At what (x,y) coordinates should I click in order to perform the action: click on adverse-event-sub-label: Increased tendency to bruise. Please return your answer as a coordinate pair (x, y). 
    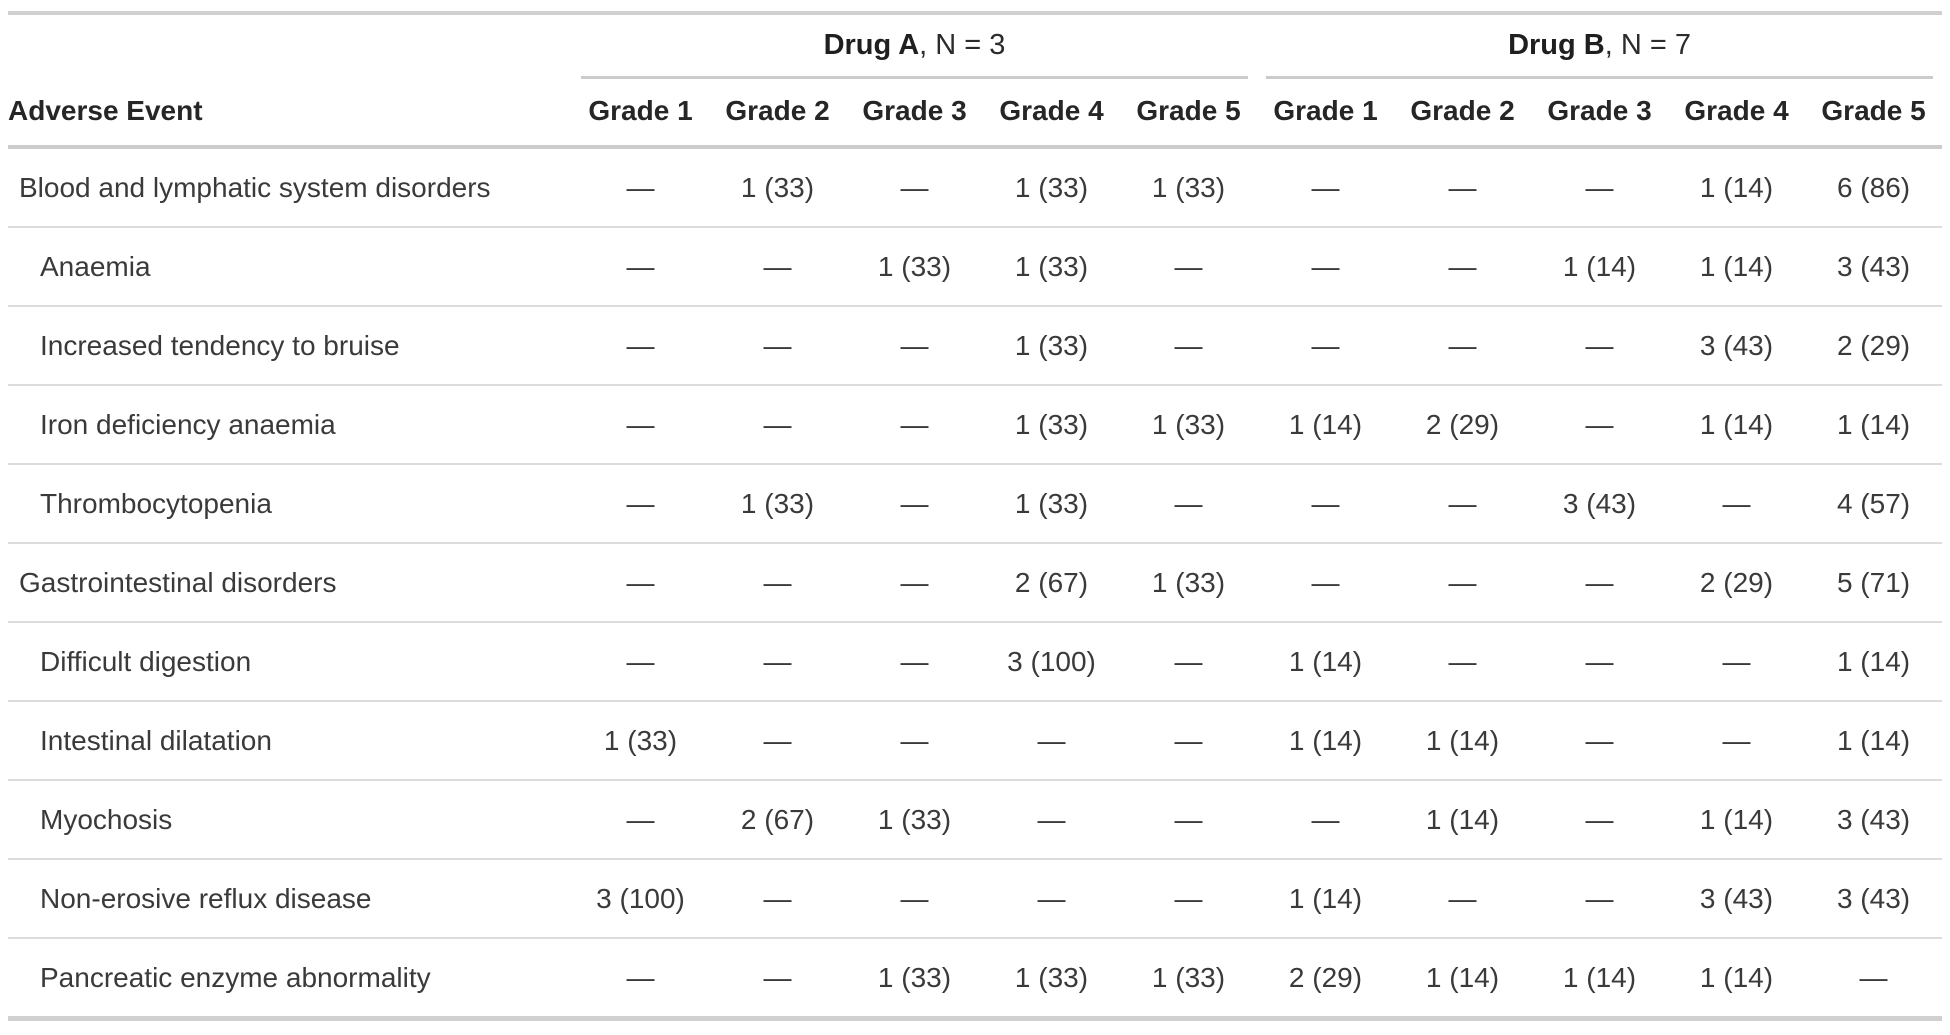
    Looking at the image, I should click on (290, 345).